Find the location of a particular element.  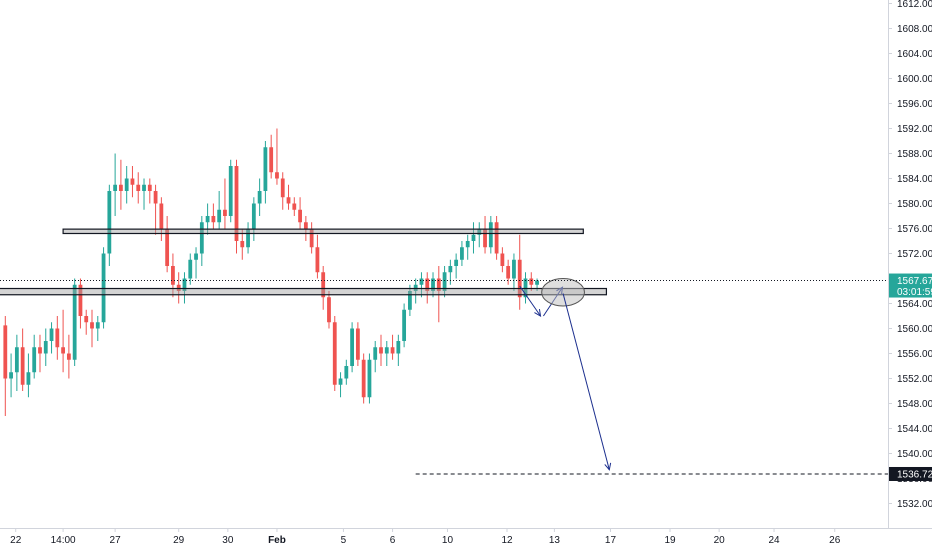

price-tick-label: 1552.000 is located at coordinates (914, 379).